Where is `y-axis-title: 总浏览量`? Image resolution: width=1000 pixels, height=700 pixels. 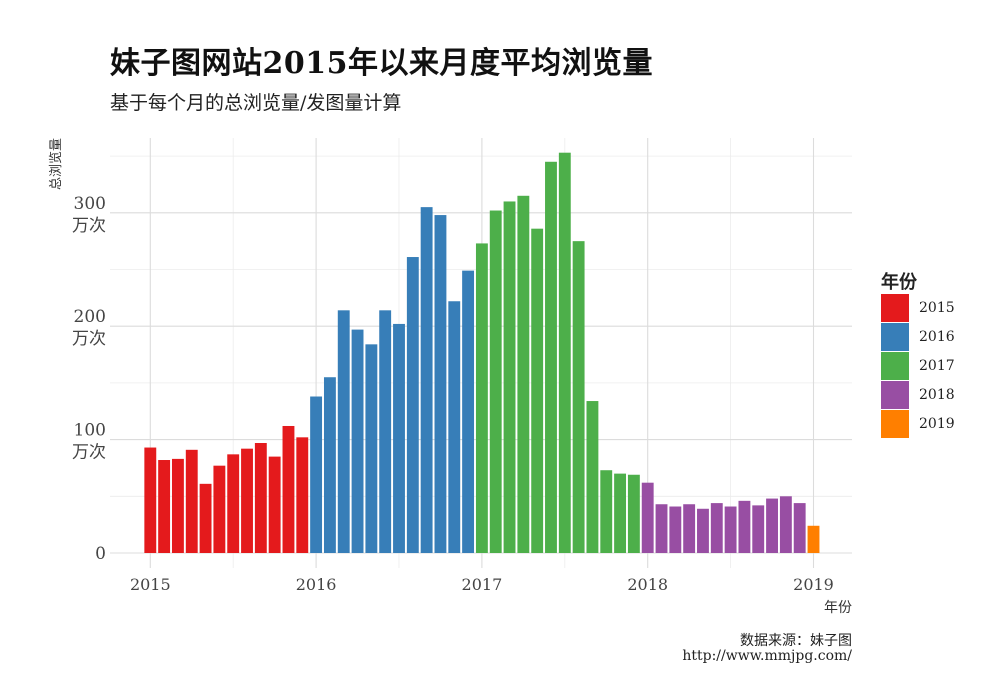
y-axis-title: 总浏览量 is located at coordinates (56, 164).